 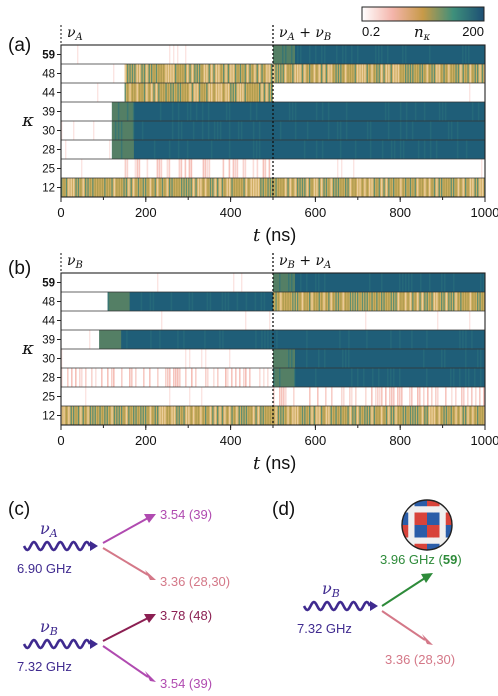 What do you see at coordinates (186, 514) in the screenshot?
I see `c-upper-out-39: 3.54 (39)` at bounding box center [186, 514].